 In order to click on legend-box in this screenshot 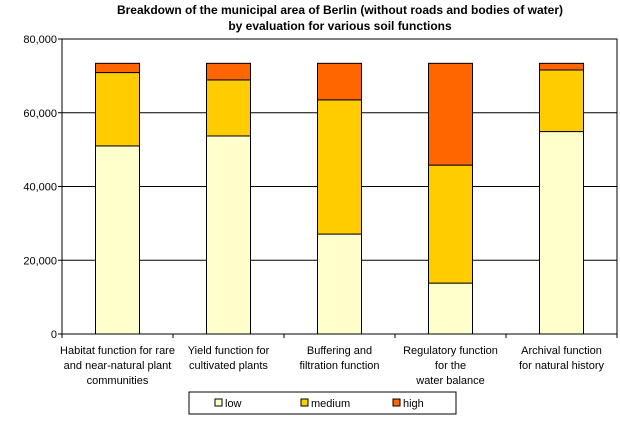, I will do `click(322, 403)`.